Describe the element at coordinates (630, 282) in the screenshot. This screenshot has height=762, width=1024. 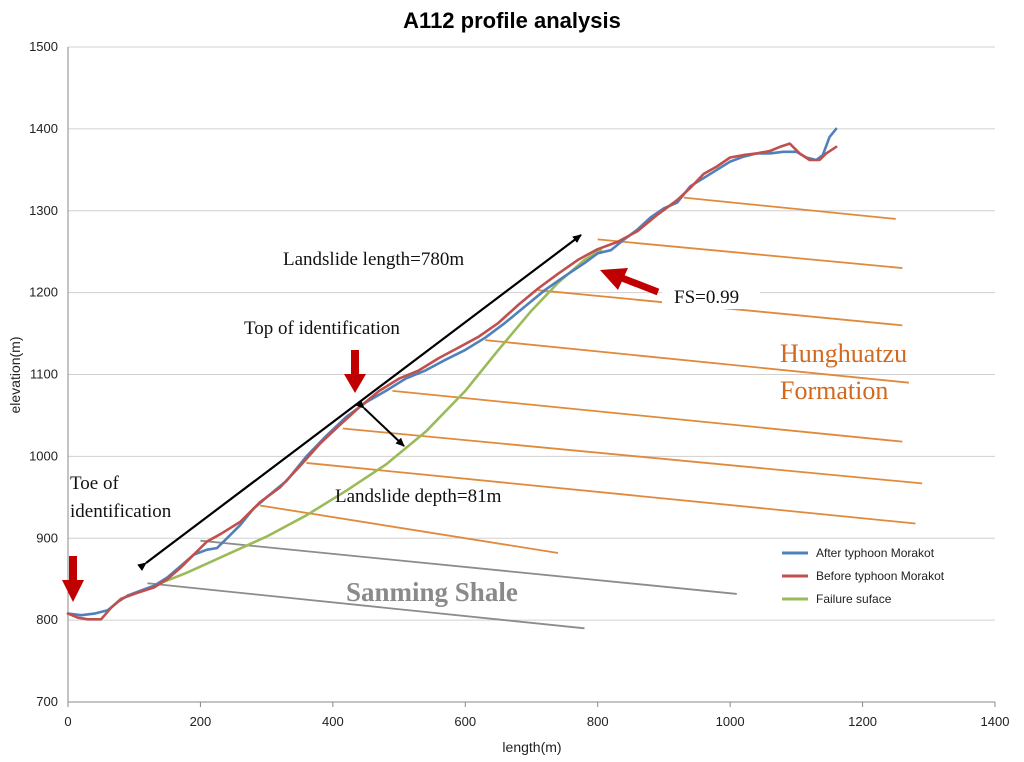
I see `fs-arrow` at that location.